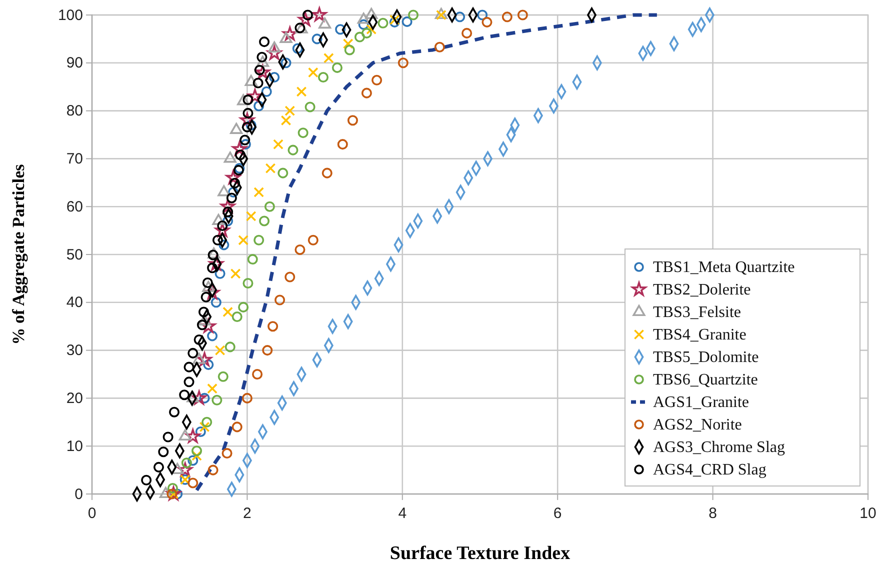 This screenshot has width=878, height=567. I want to click on legend-label: AGS1_Granite, so click(701, 402).